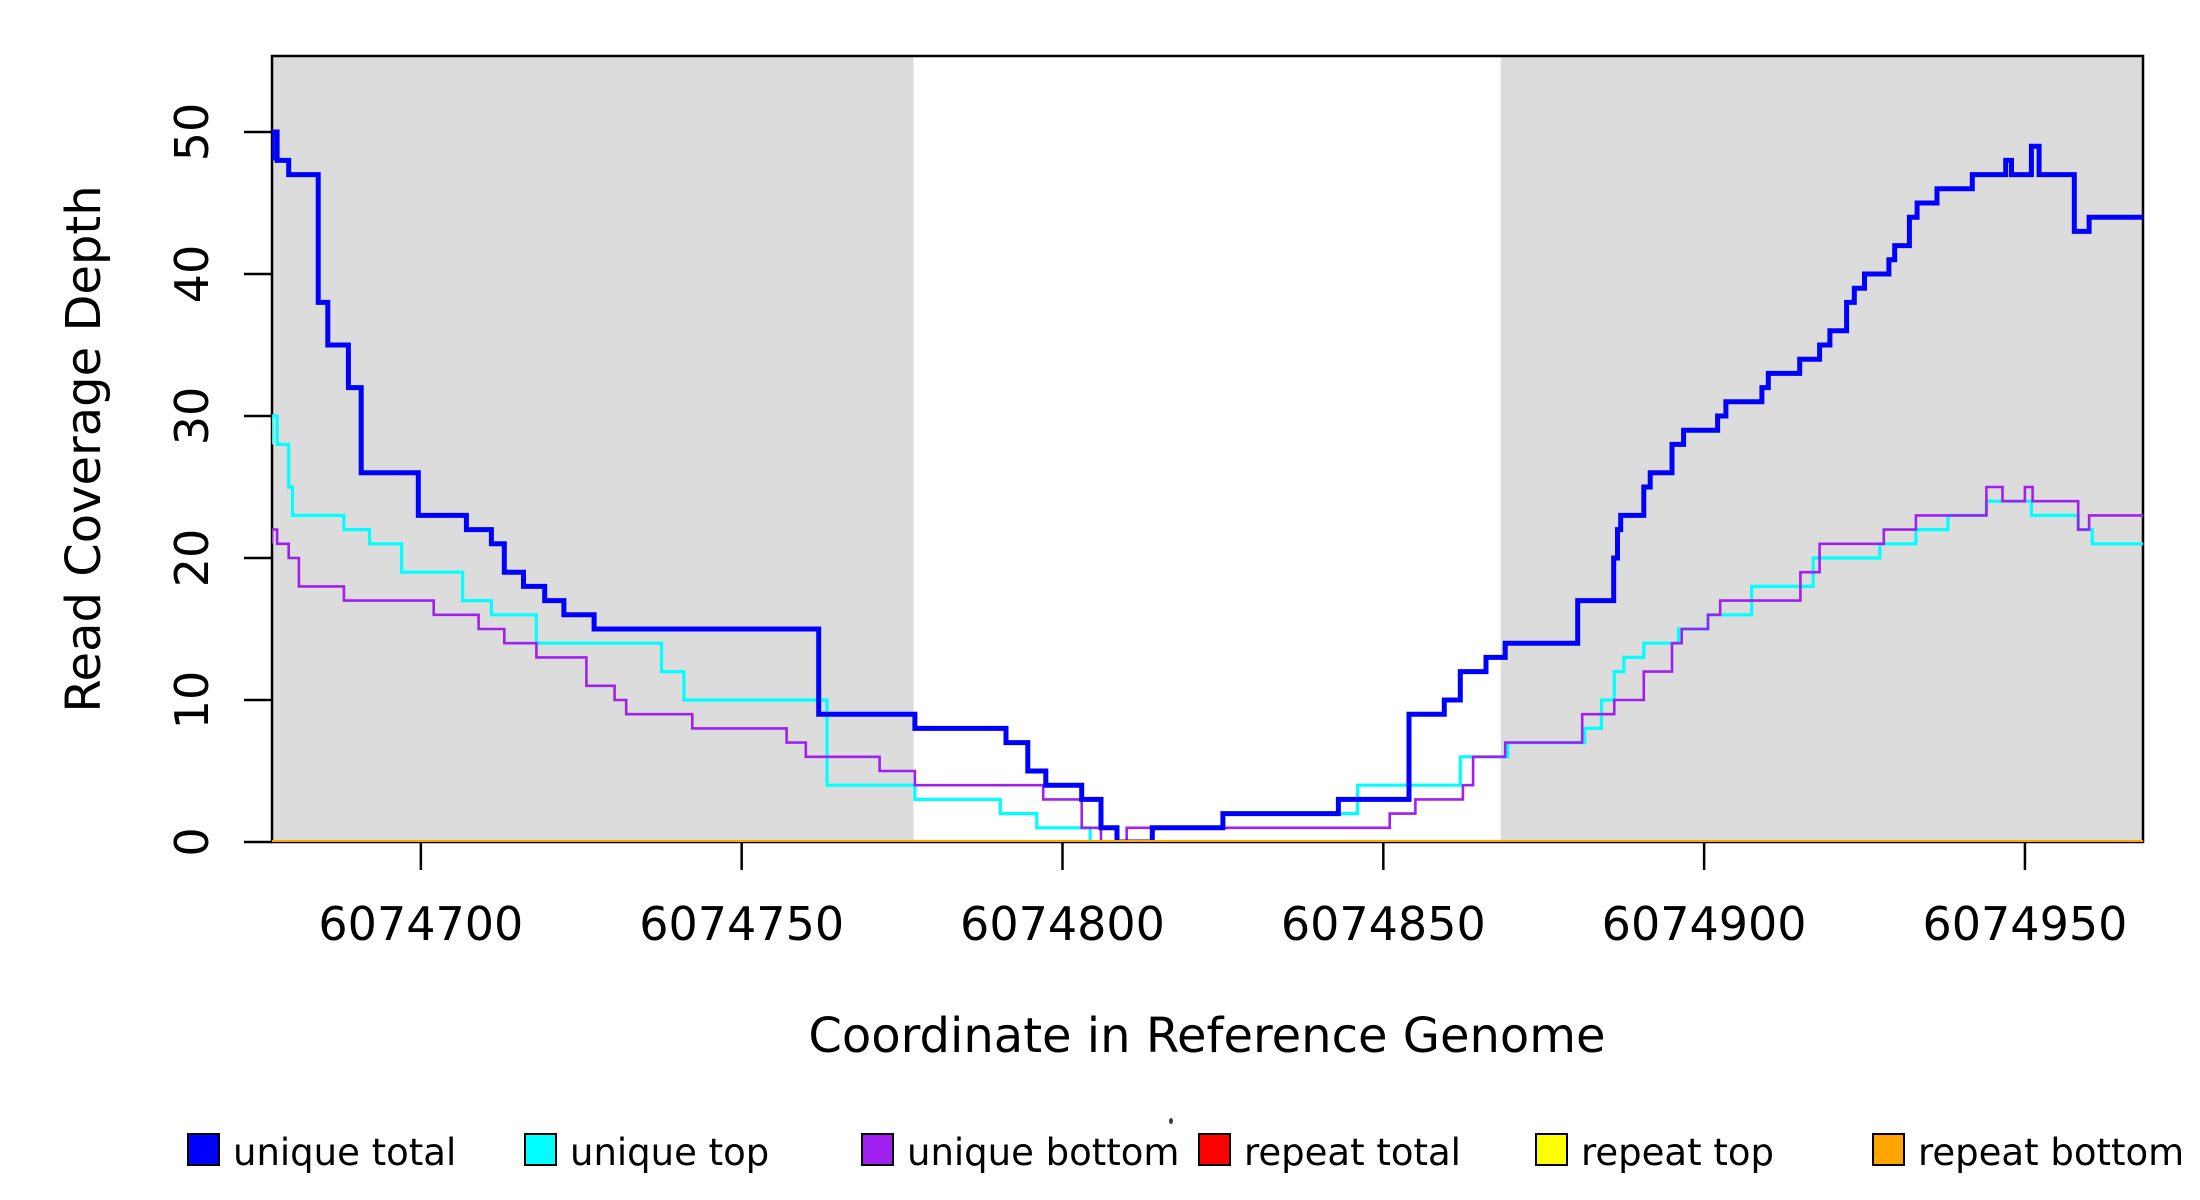 The height and width of the screenshot is (1200, 2200). What do you see at coordinates (1677, 1152) in the screenshot?
I see `legend-label: repeat top` at bounding box center [1677, 1152].